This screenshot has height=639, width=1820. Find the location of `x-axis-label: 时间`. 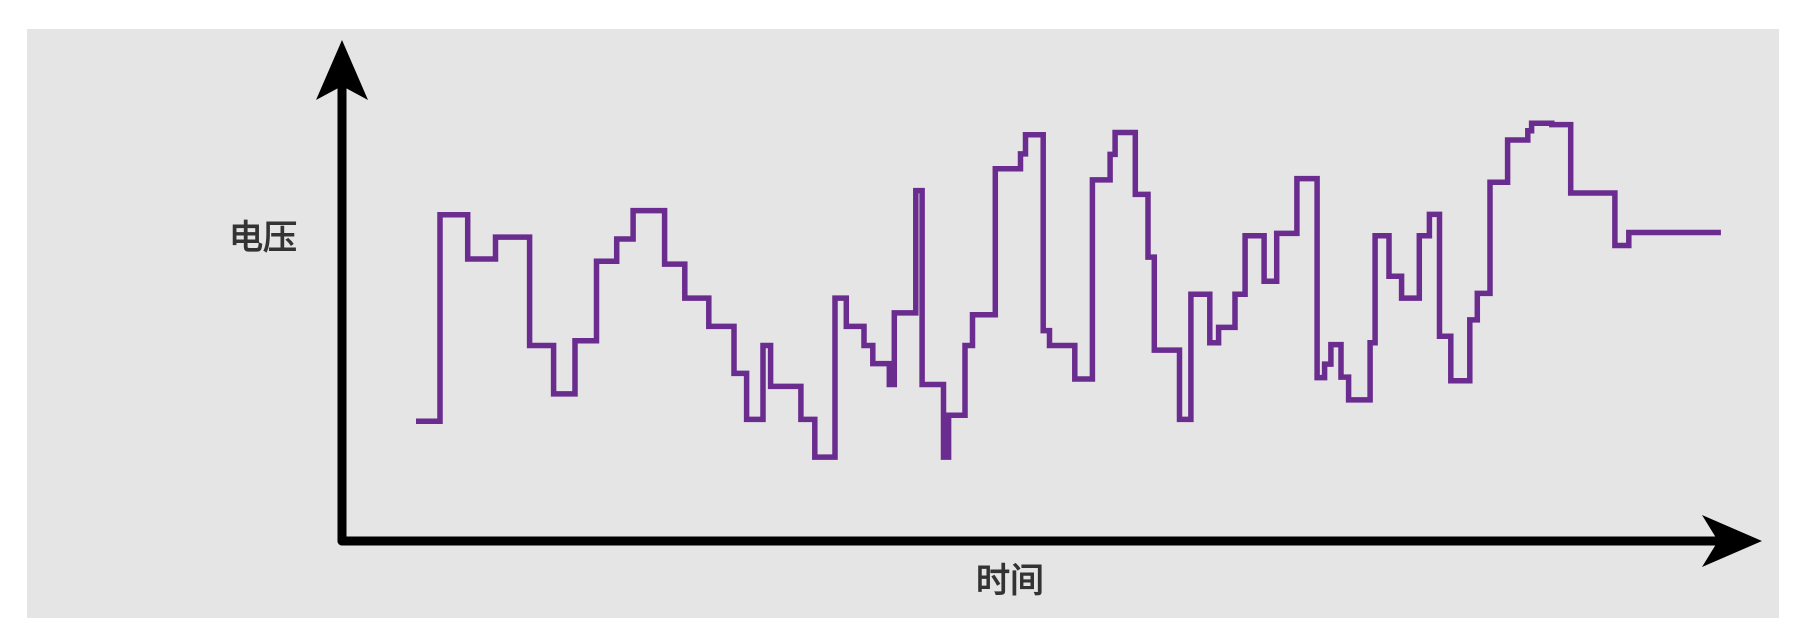

x-axis-label: 时间 is located at coordinates (1010, 581).